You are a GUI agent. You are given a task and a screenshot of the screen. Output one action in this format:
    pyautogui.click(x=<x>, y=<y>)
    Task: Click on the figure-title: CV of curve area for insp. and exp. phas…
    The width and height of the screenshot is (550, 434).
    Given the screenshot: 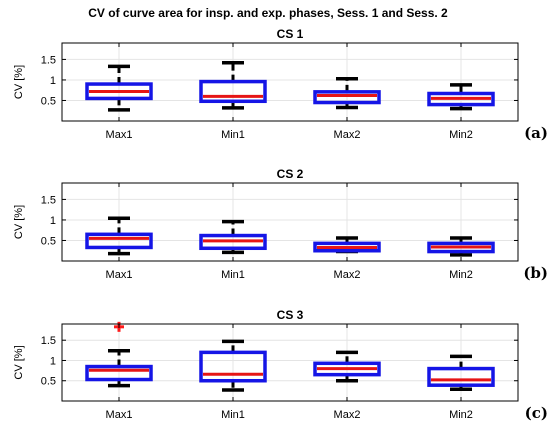 What is the action you would take?
    pyautogui.click(x=268, y=13)
    